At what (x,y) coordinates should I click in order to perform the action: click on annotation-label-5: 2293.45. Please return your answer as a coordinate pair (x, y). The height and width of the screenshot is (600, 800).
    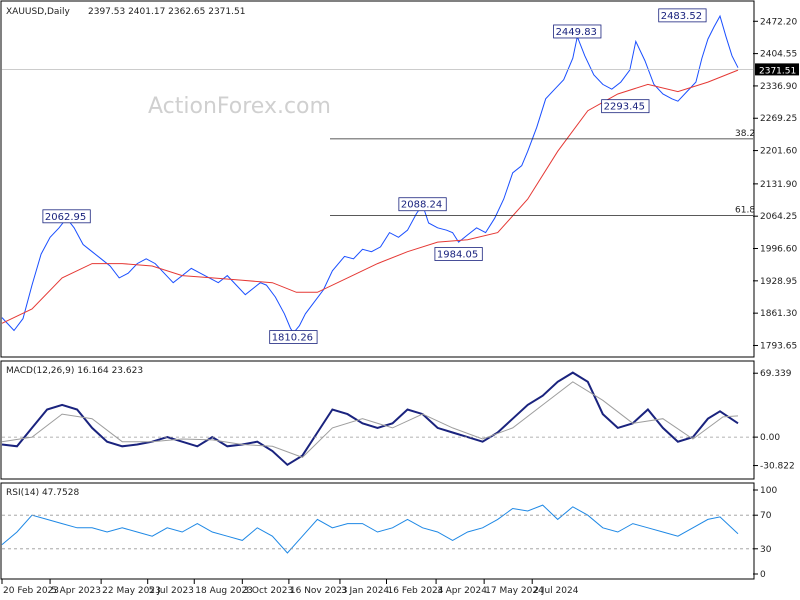
    Looking at the image, I should click on (624, 107).